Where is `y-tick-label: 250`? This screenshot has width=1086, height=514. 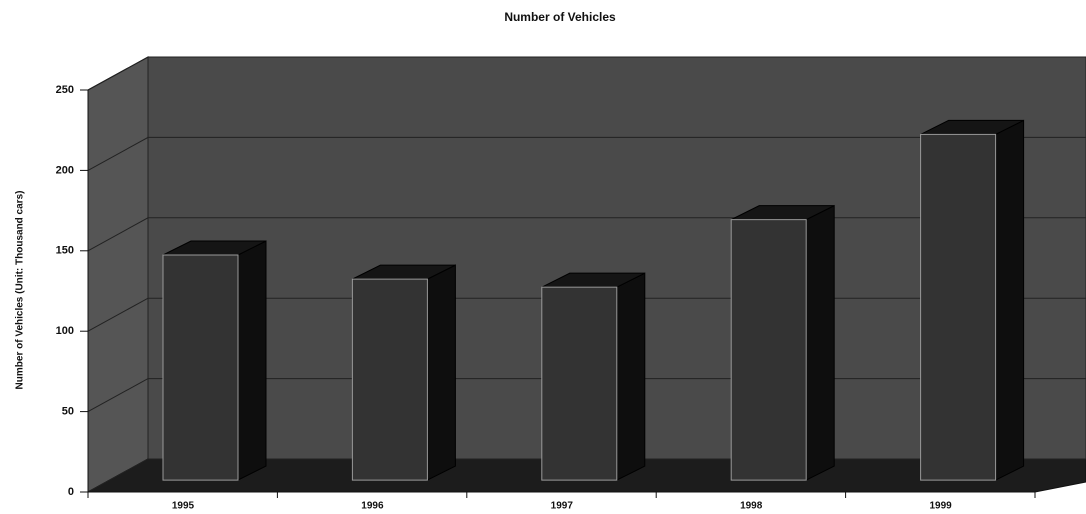
y-tick-label: 250 is located at coordinates (65, 90).